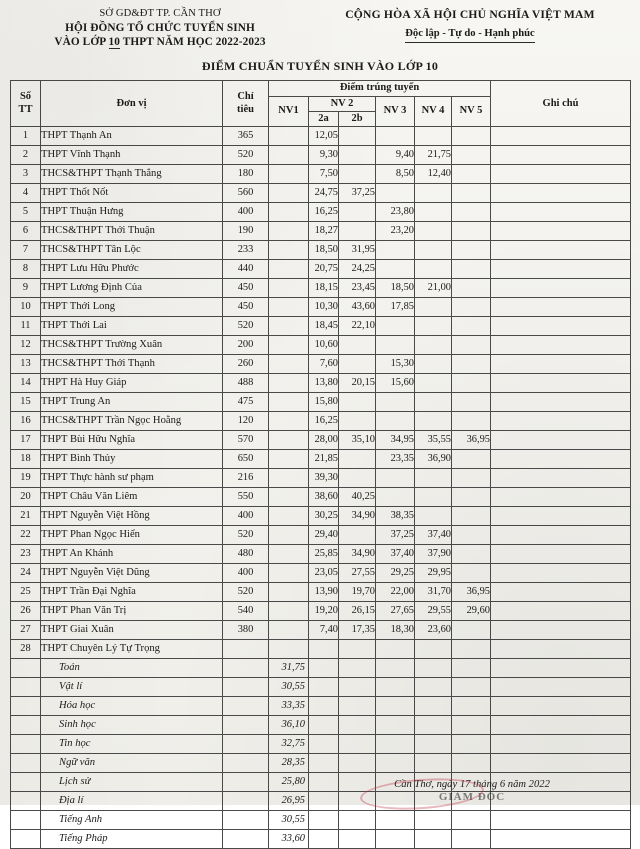 The width and height of the screenshot is (640, 849). What do you see at coordinates (131, 515) in the screenshot?
I see `cell-name: THPT Nguyễn Việt Hồng` at bounding box center [131, 515].